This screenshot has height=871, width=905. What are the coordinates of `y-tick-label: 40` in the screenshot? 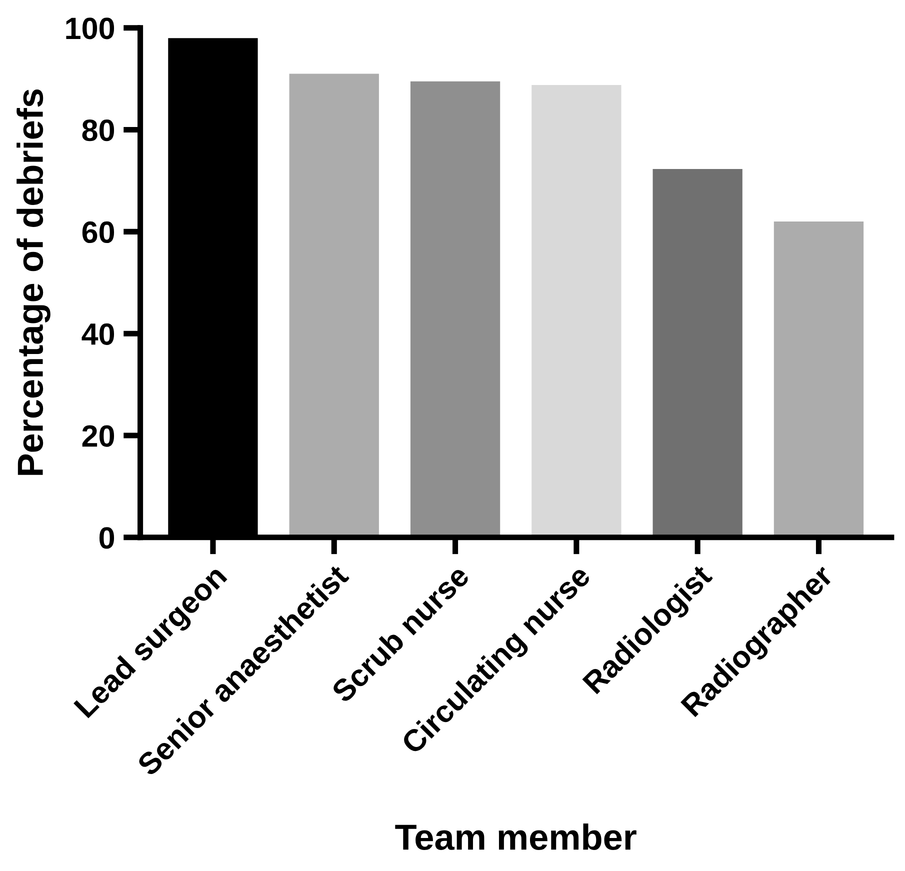 It's located at (98, 334).